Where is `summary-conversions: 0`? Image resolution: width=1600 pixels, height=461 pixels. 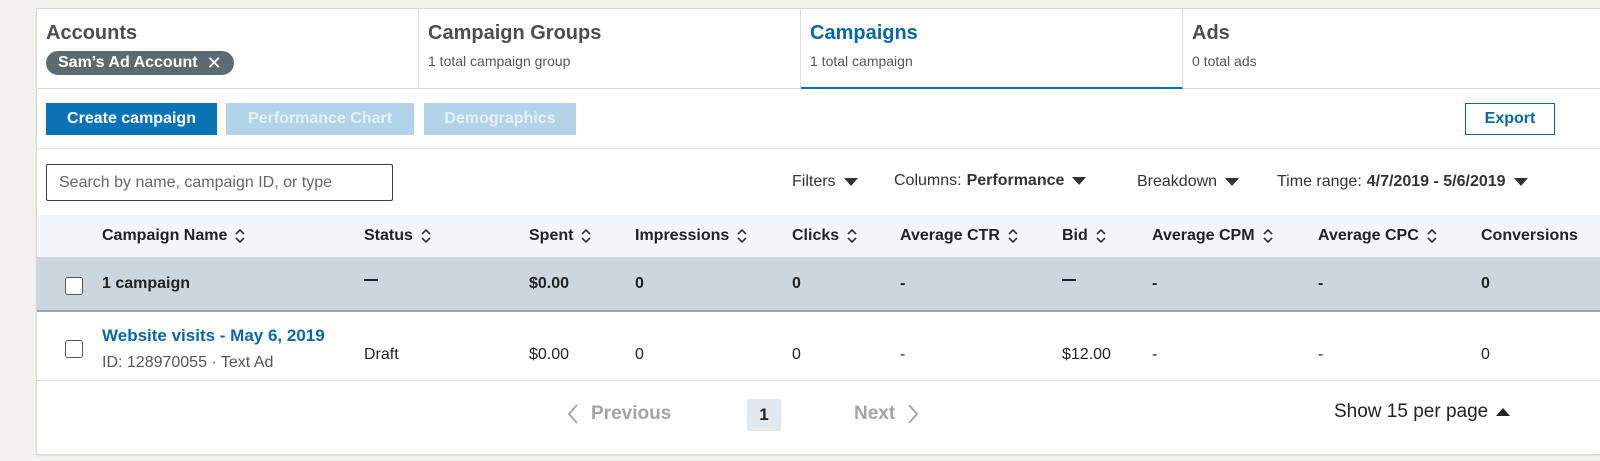 summary-conversions: 0 is located at coordinates (1485, 283).